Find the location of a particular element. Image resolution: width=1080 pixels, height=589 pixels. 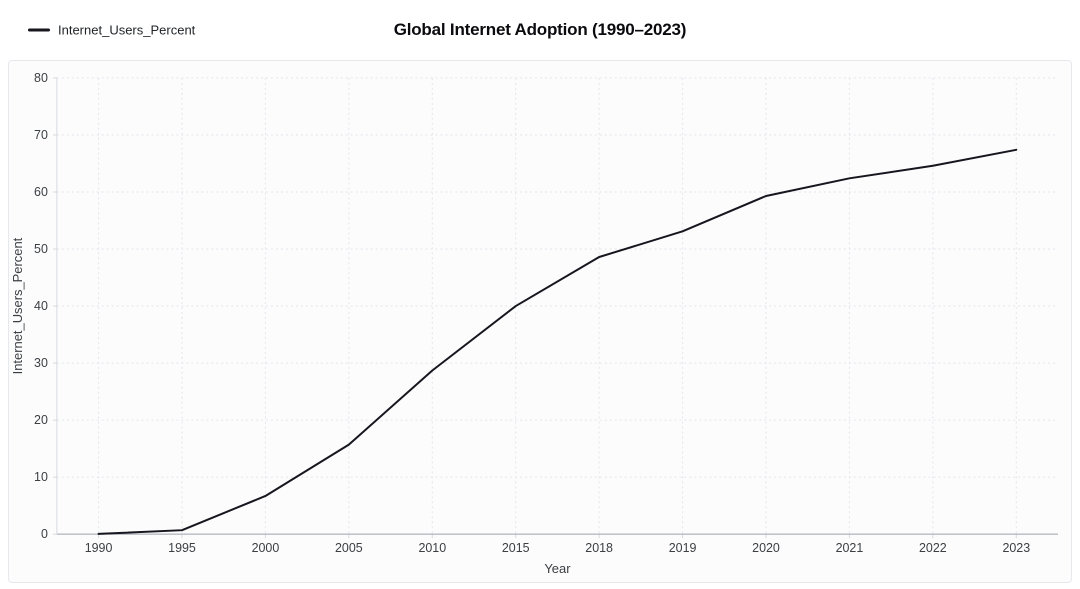

x-tick-label: 2021 is located at coordinates (850, 548).